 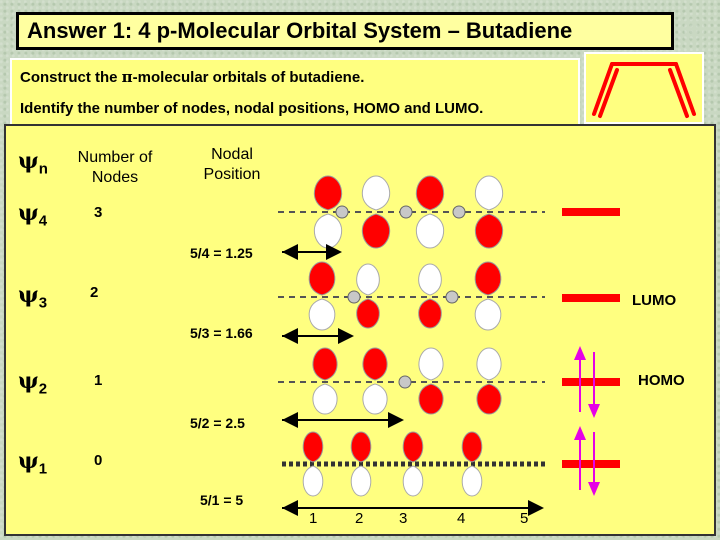 I want to click on psi-1-label: ψ1, so click(x=32, y=462).